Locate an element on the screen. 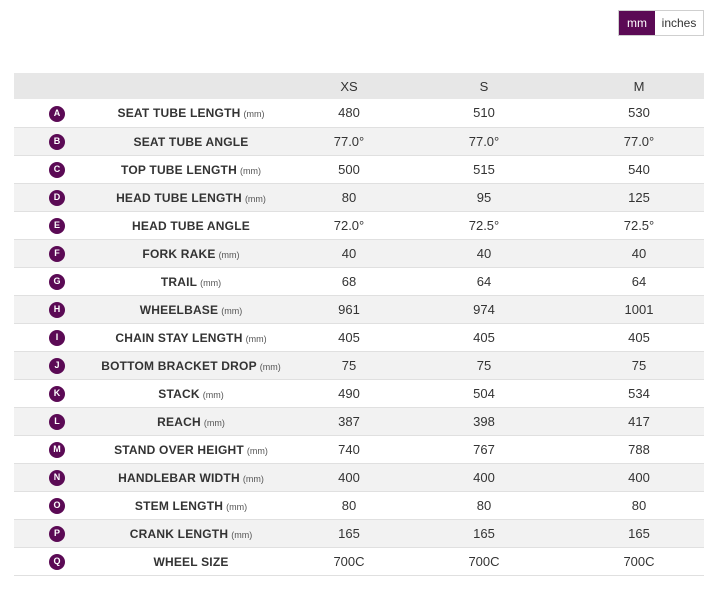 The width and height of the screenshot is (720, 595). value-m: 417 is located at coordinates (639, 421).